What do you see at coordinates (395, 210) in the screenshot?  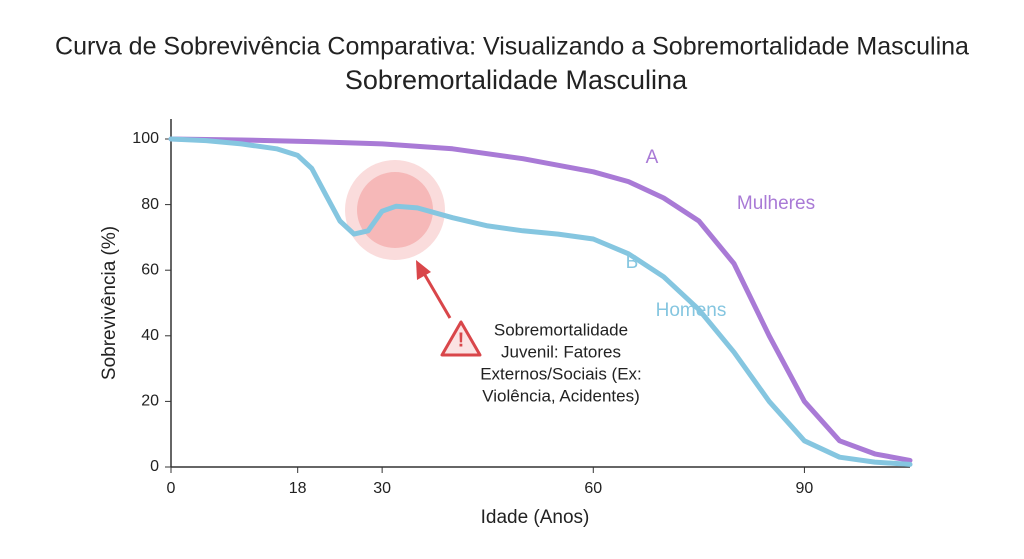 I see `highlight` at bounding box center [395, 210].